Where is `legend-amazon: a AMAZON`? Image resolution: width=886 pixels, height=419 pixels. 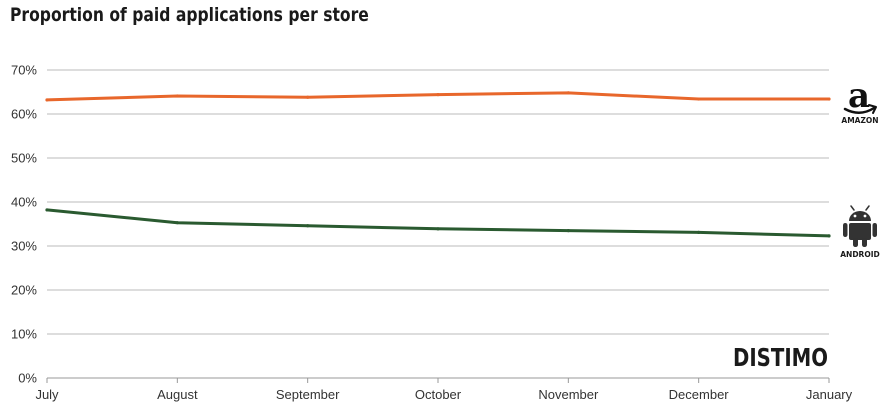 legend-amazon: a AMAZON is located at coordinates (859, 100).